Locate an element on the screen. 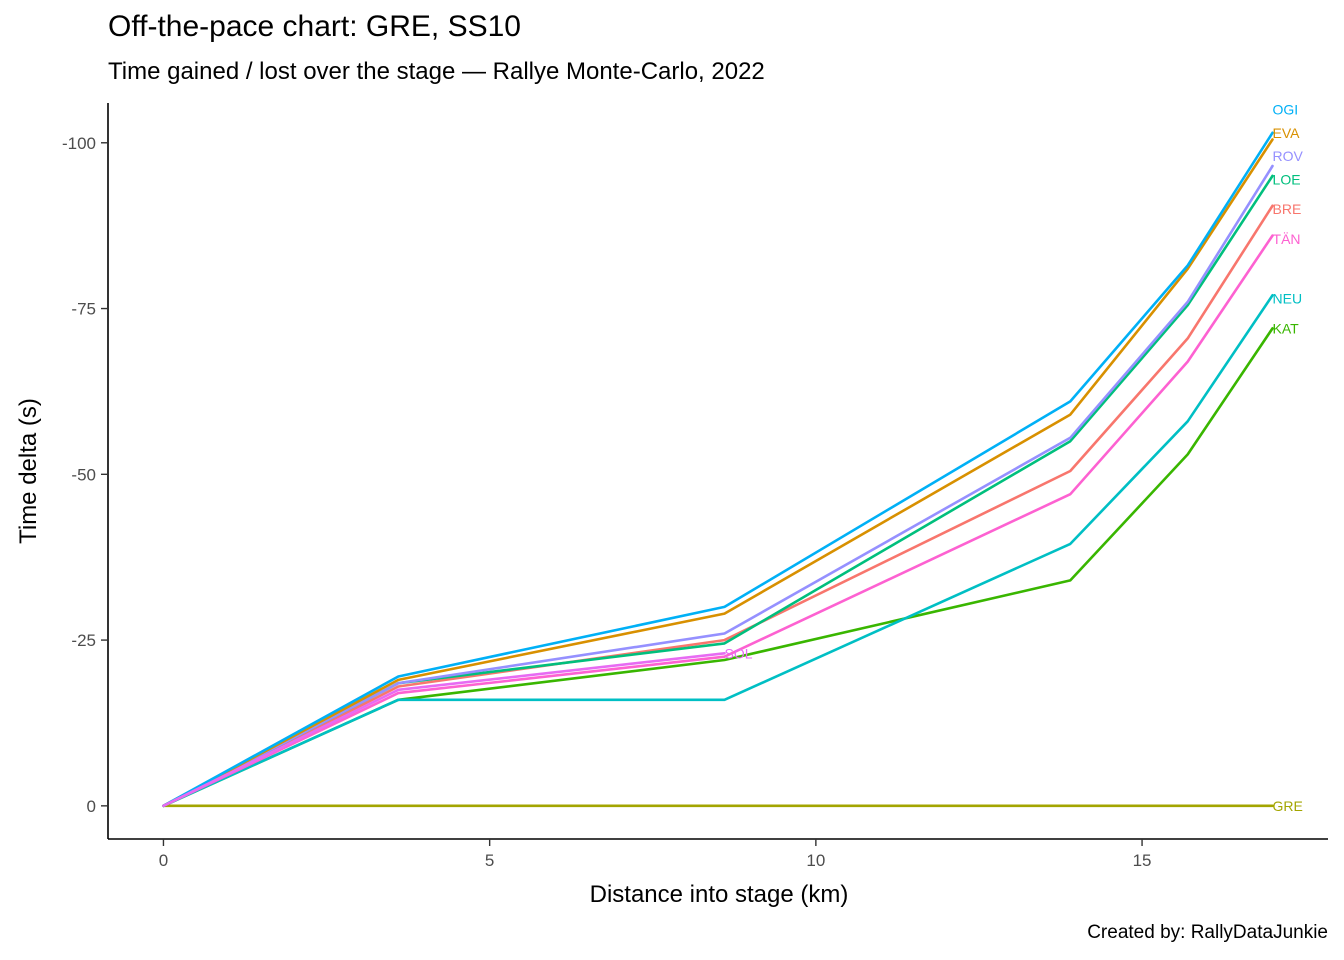 Image resolution: width=1344 pixels, height=960 pixels. y-tick-label: -100 is located at coordinates (79, 143).